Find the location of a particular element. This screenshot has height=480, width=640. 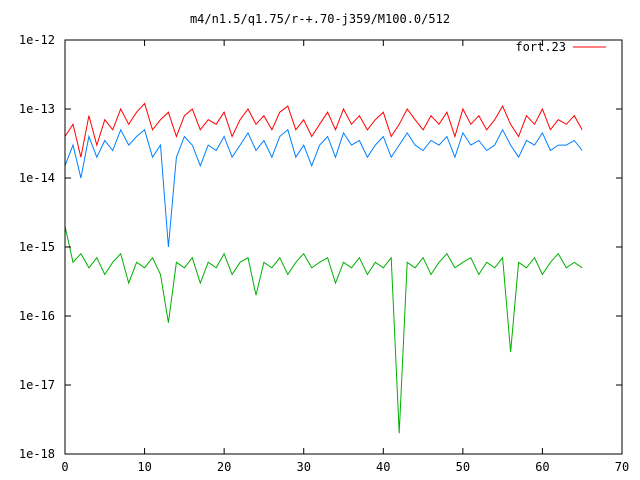

x-tick-label: 30 is located at coordinates (303, 467).